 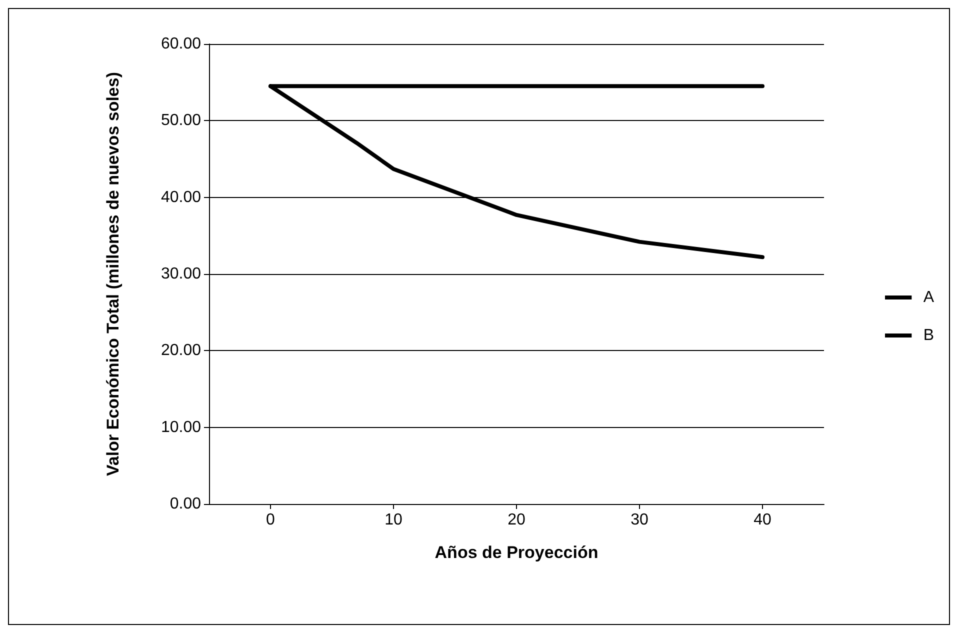 What do you see at coordinates (516, 552) in the screenshot?
I see `x-axis-title: Años de Proyección` at bounding box center [516, 552].